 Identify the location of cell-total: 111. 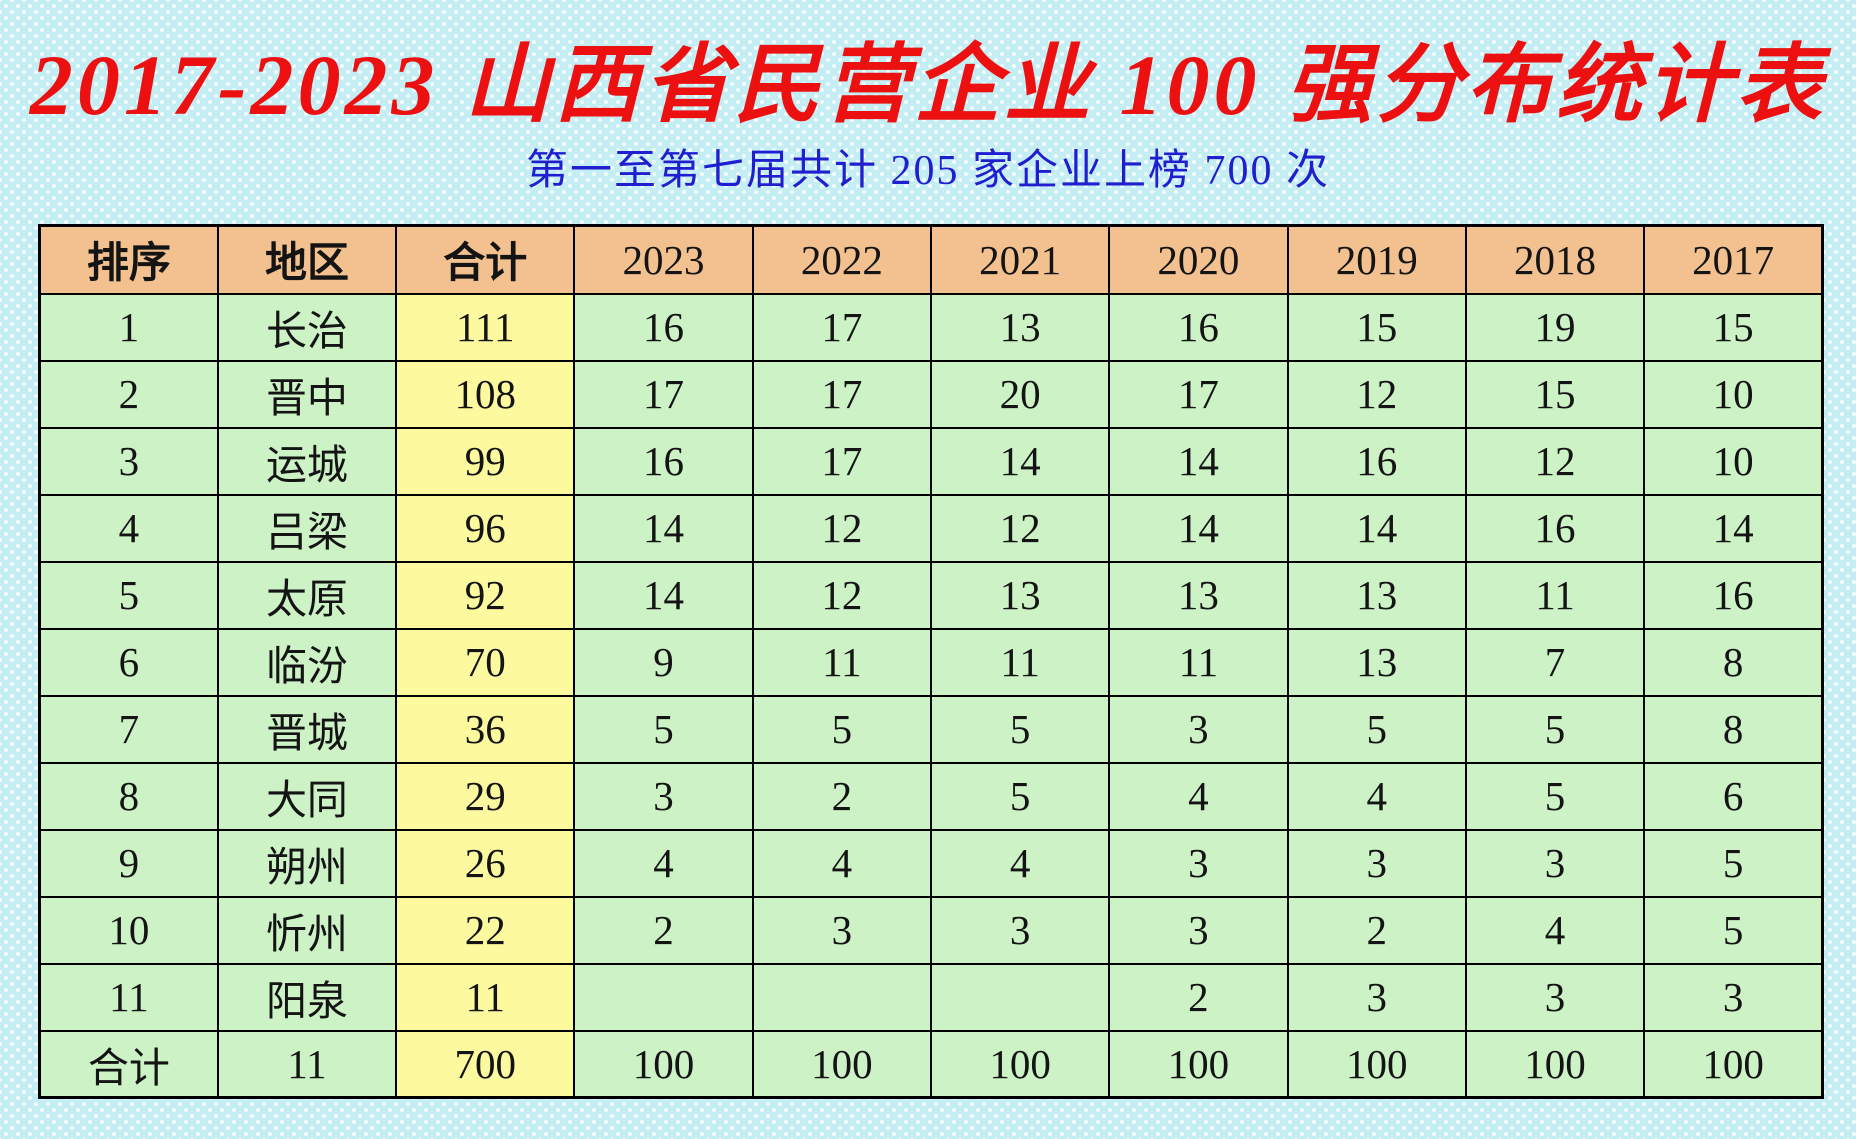
(485, 327).